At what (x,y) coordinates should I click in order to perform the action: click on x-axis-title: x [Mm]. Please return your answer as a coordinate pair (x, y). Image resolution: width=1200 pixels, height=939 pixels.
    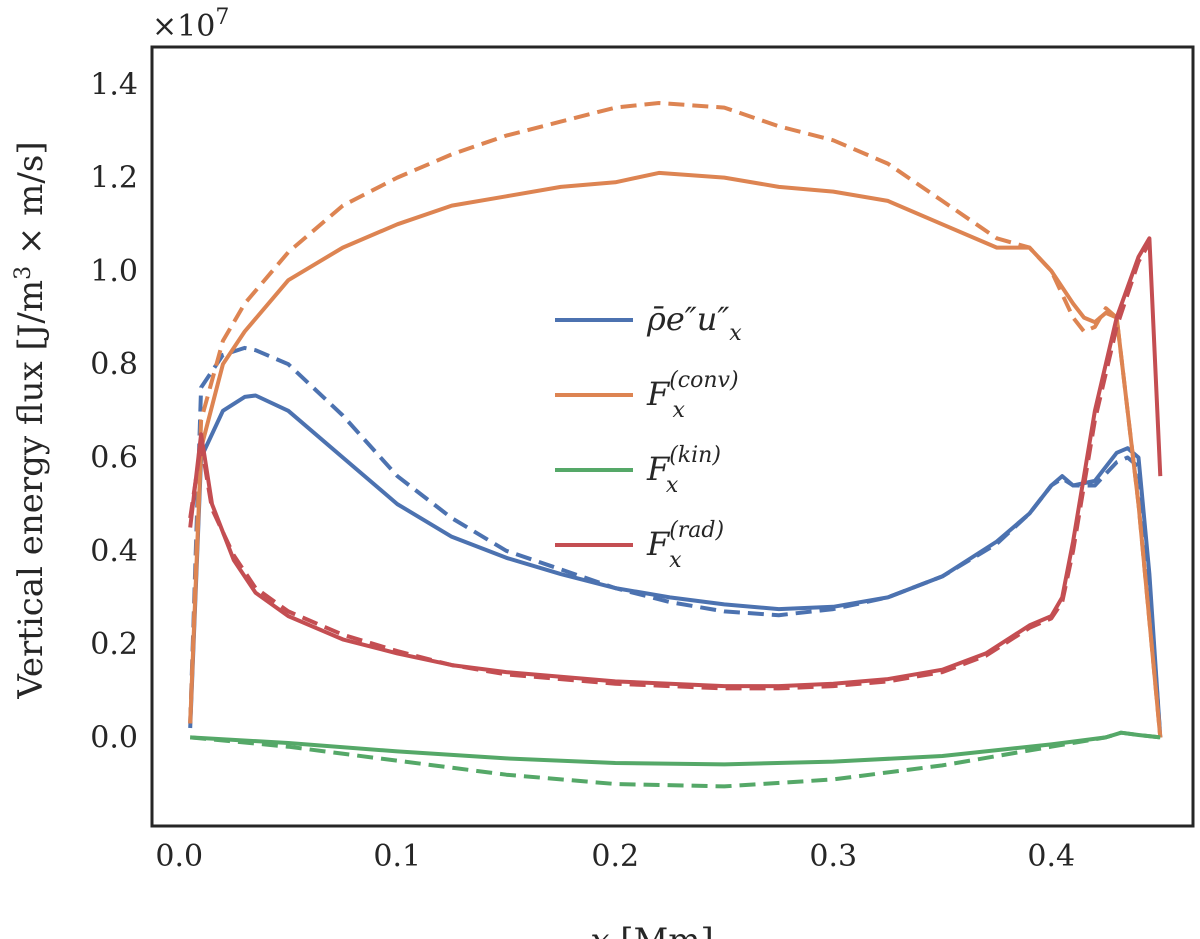
    Looking at the image, I should click on (652, 930).